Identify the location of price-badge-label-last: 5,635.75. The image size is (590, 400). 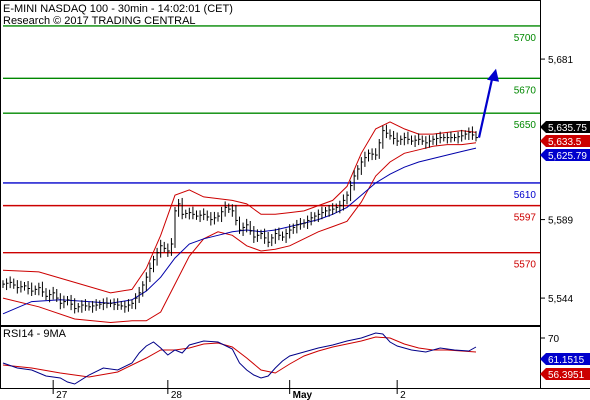
(567, 128).